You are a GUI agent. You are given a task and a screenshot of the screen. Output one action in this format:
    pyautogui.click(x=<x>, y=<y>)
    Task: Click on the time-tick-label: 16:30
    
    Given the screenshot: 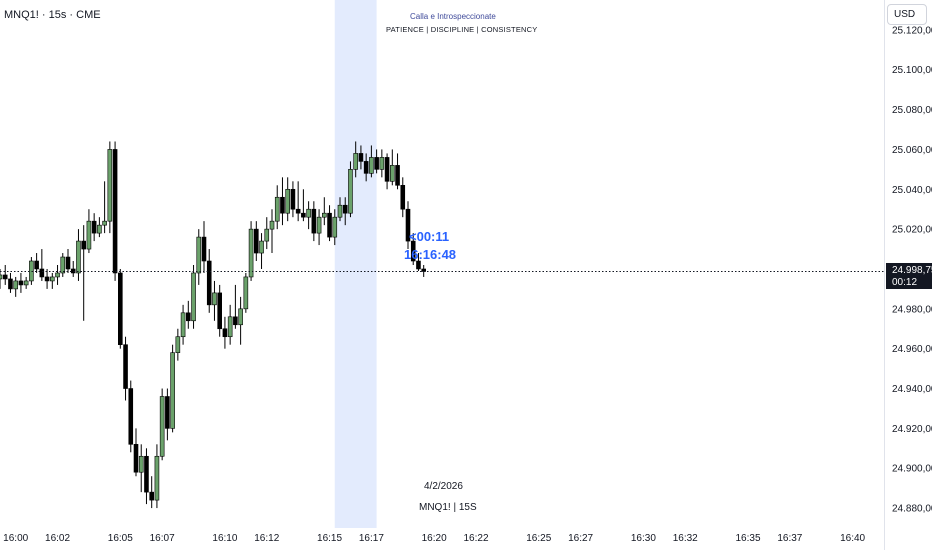 What is the action you would take?
    pyautogui.click(x=643, y=538)
    